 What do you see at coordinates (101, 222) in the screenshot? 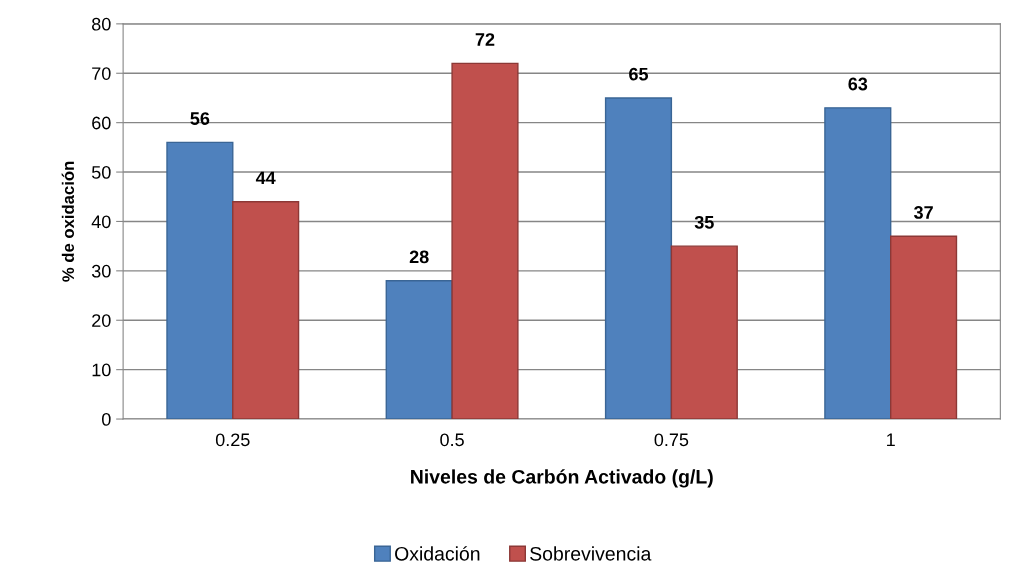
I see `y-tick-label: 40` at bounding box center [101, 222].